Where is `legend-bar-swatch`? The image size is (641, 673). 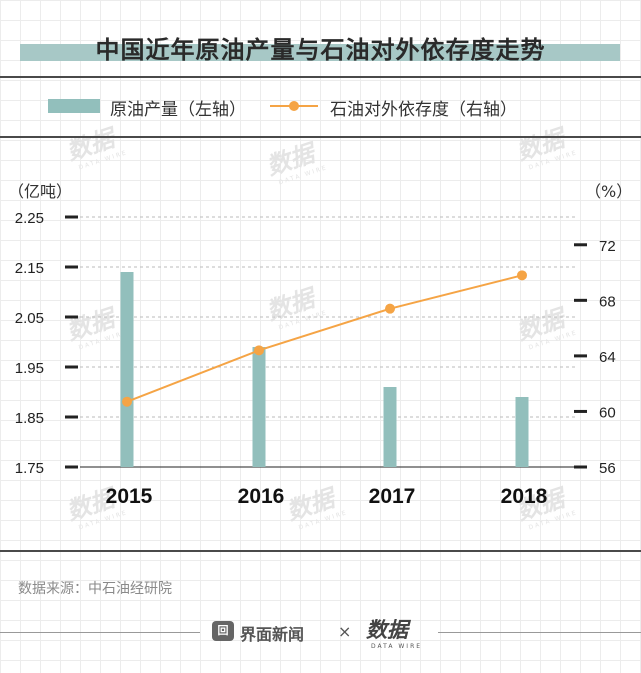 legend-bar-swatch is located at coordinates (74, 106).